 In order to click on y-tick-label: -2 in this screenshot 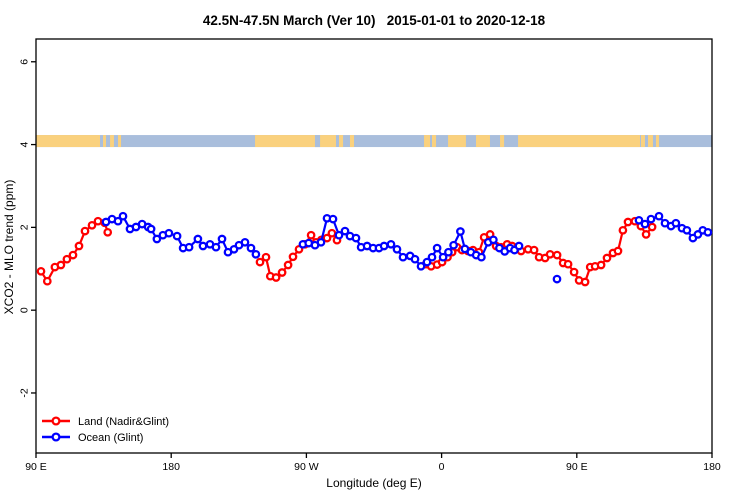, I will do `click(25, 392)`.